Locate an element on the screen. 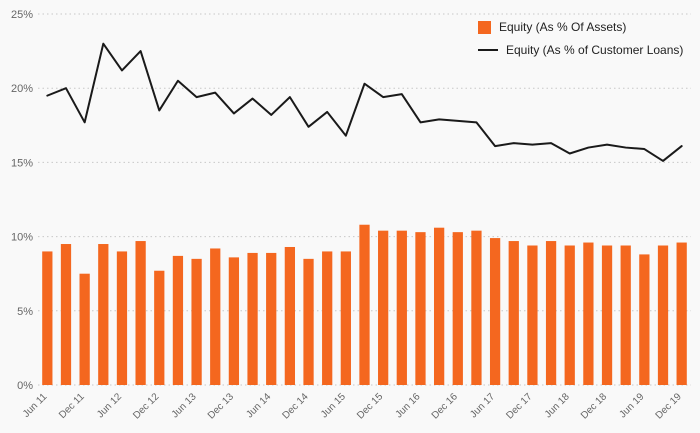  x-axis-tick-label: Dec 16 is located at coordinates (445, 406).